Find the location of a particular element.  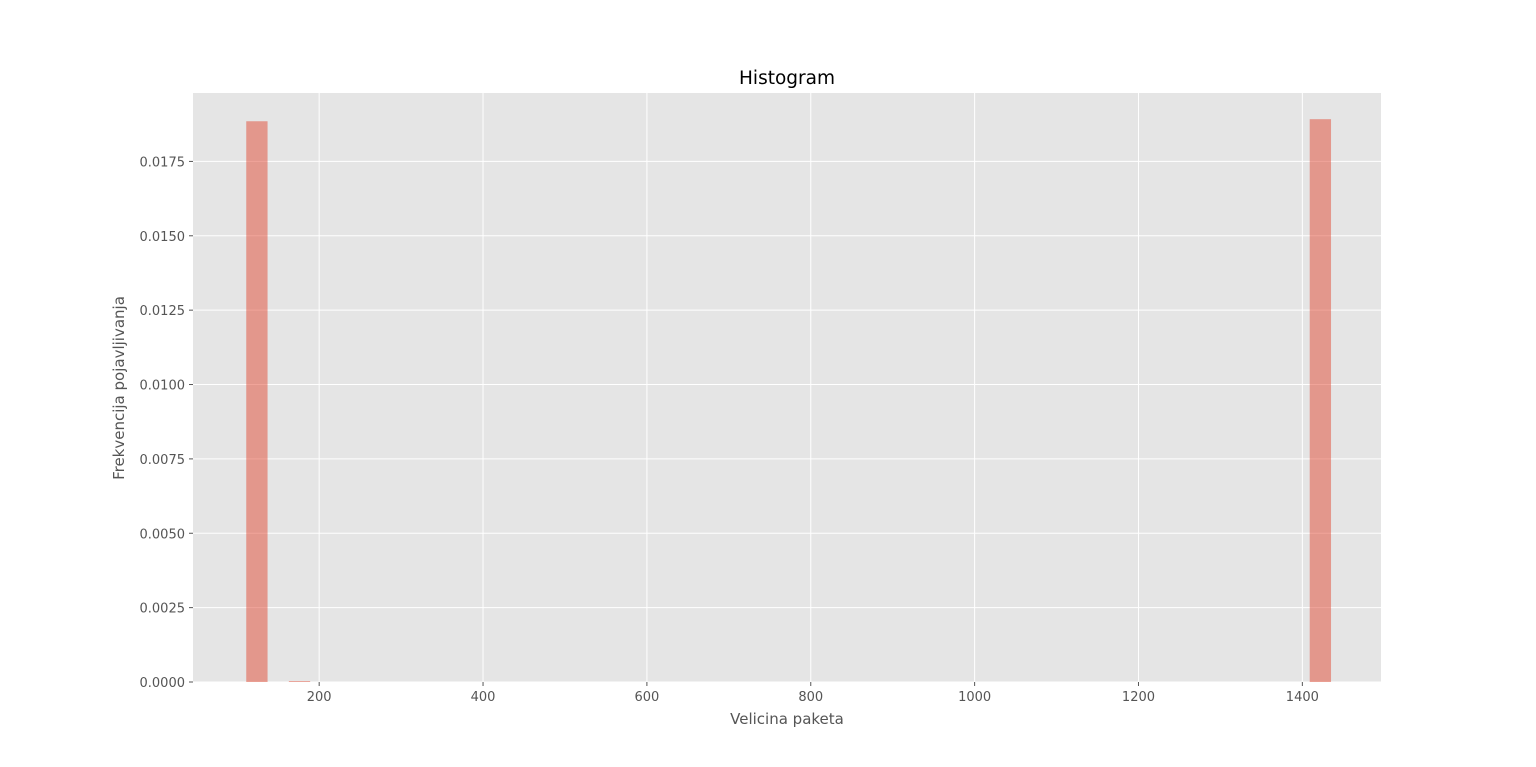

x-axis-label: Velicina paketa is located at coordinates (787, 719).